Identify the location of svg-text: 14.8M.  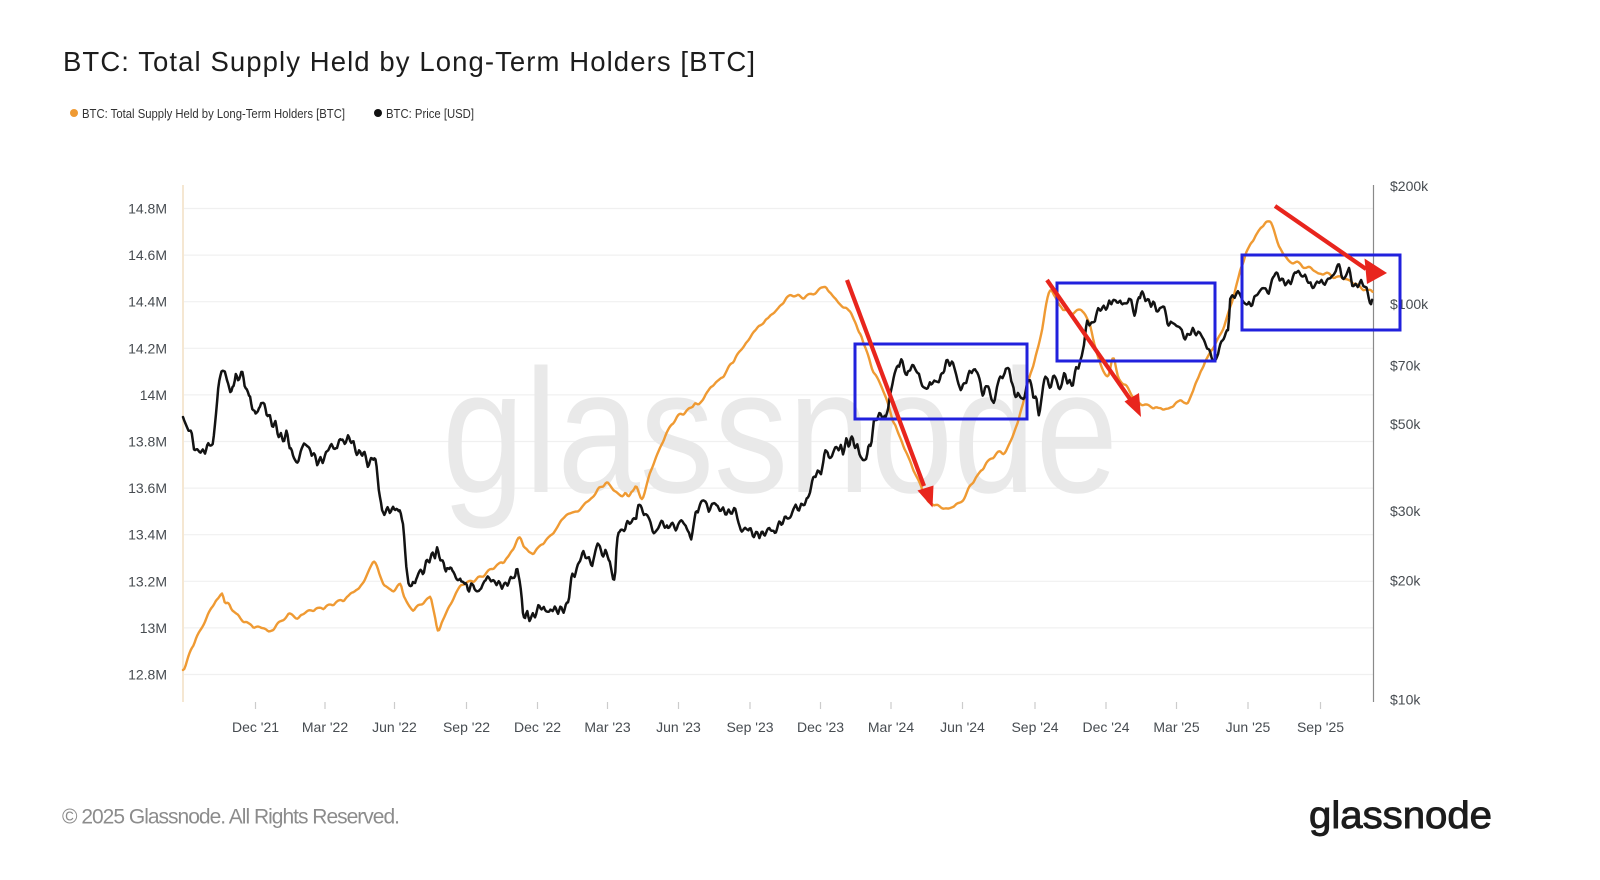
(147, 209).